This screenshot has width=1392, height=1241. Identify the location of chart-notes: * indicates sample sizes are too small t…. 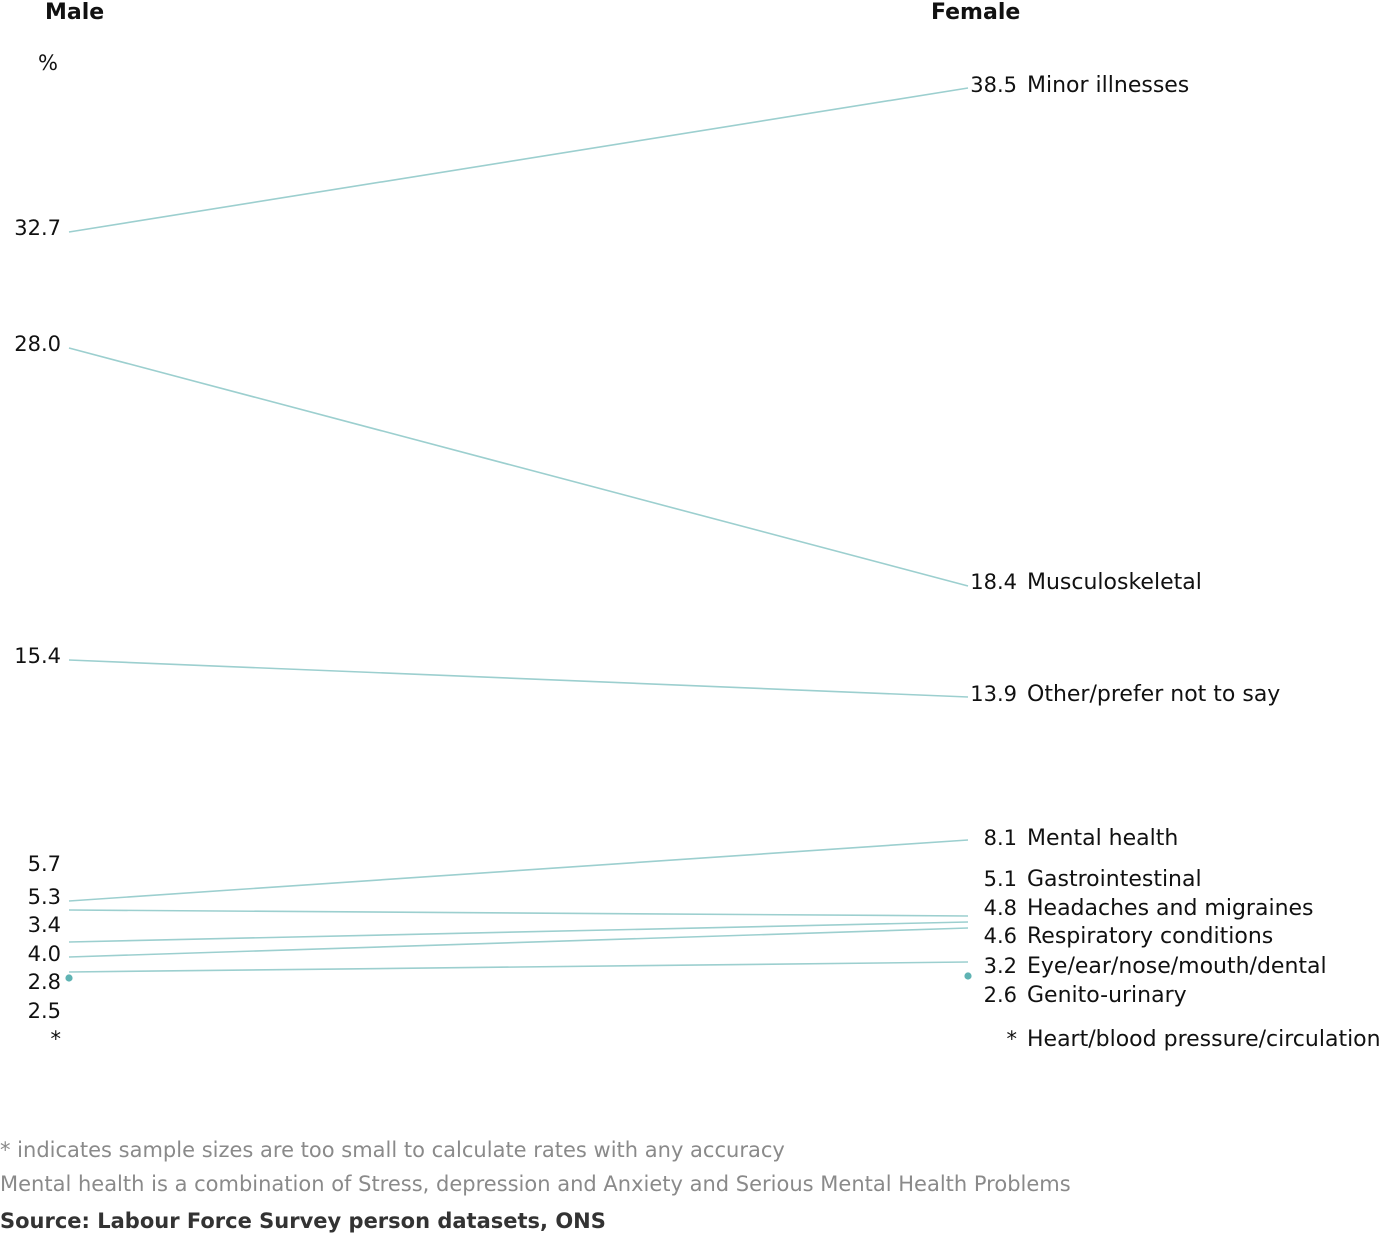
(690, 1183).